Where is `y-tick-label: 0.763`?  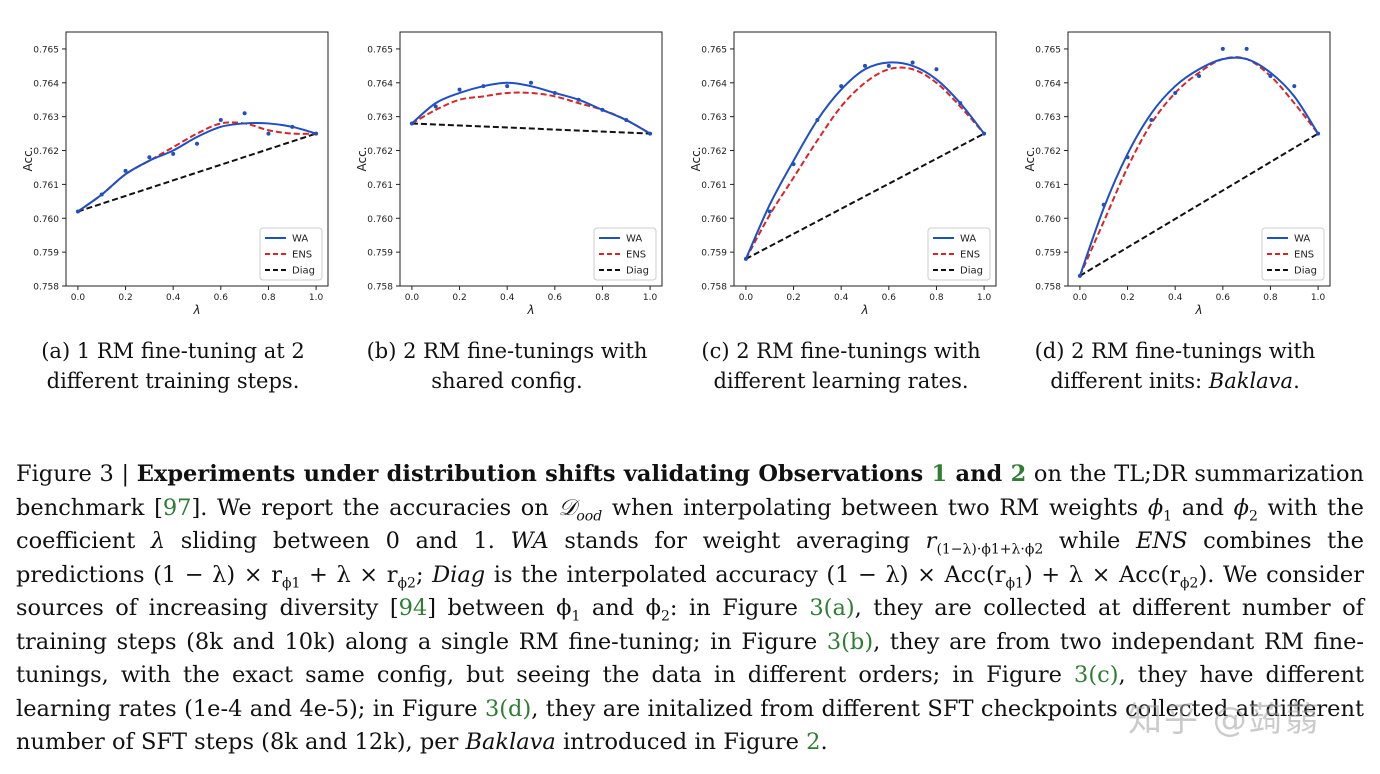 y-tick-label: 0.763 is located at coordinates (1048, 118).